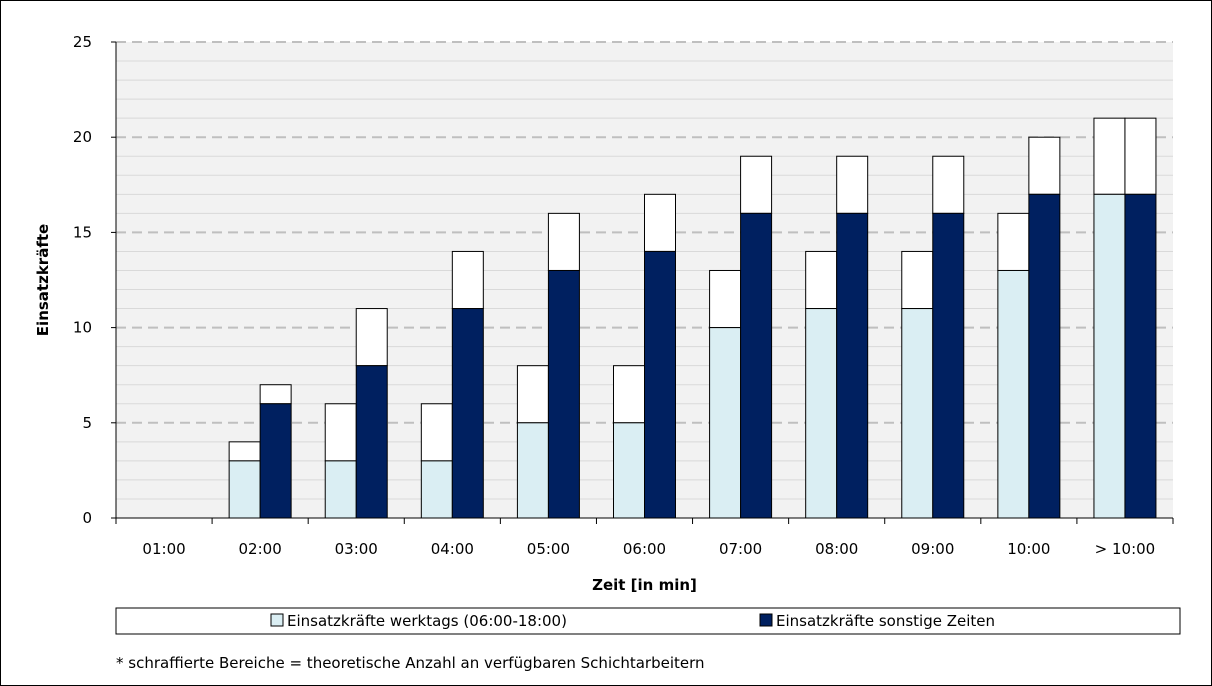 This screenshot has width=1212, height=686. I want to click on y-axis-label: Einsatzkräfte, so click(43, 280).